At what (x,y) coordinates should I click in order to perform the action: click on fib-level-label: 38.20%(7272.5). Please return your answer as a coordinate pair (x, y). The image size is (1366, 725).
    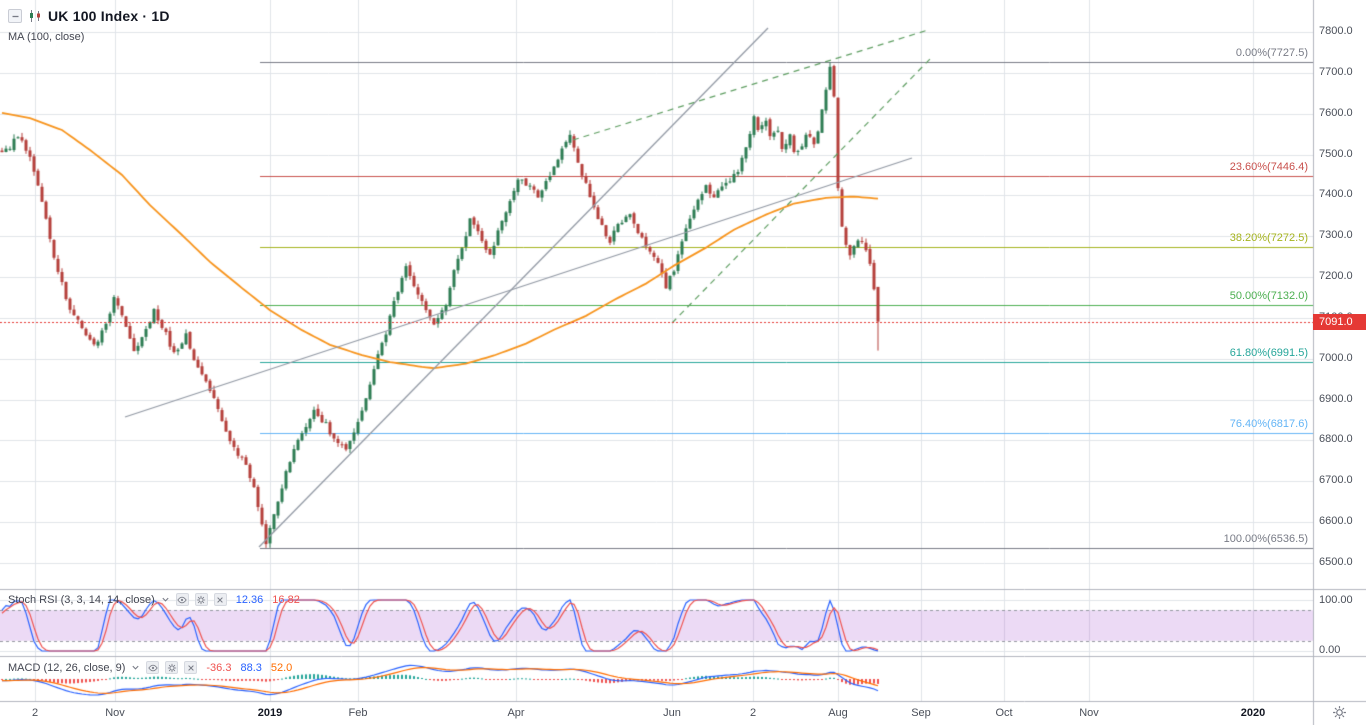
    Looking at the image, I should click on (1268, 238).